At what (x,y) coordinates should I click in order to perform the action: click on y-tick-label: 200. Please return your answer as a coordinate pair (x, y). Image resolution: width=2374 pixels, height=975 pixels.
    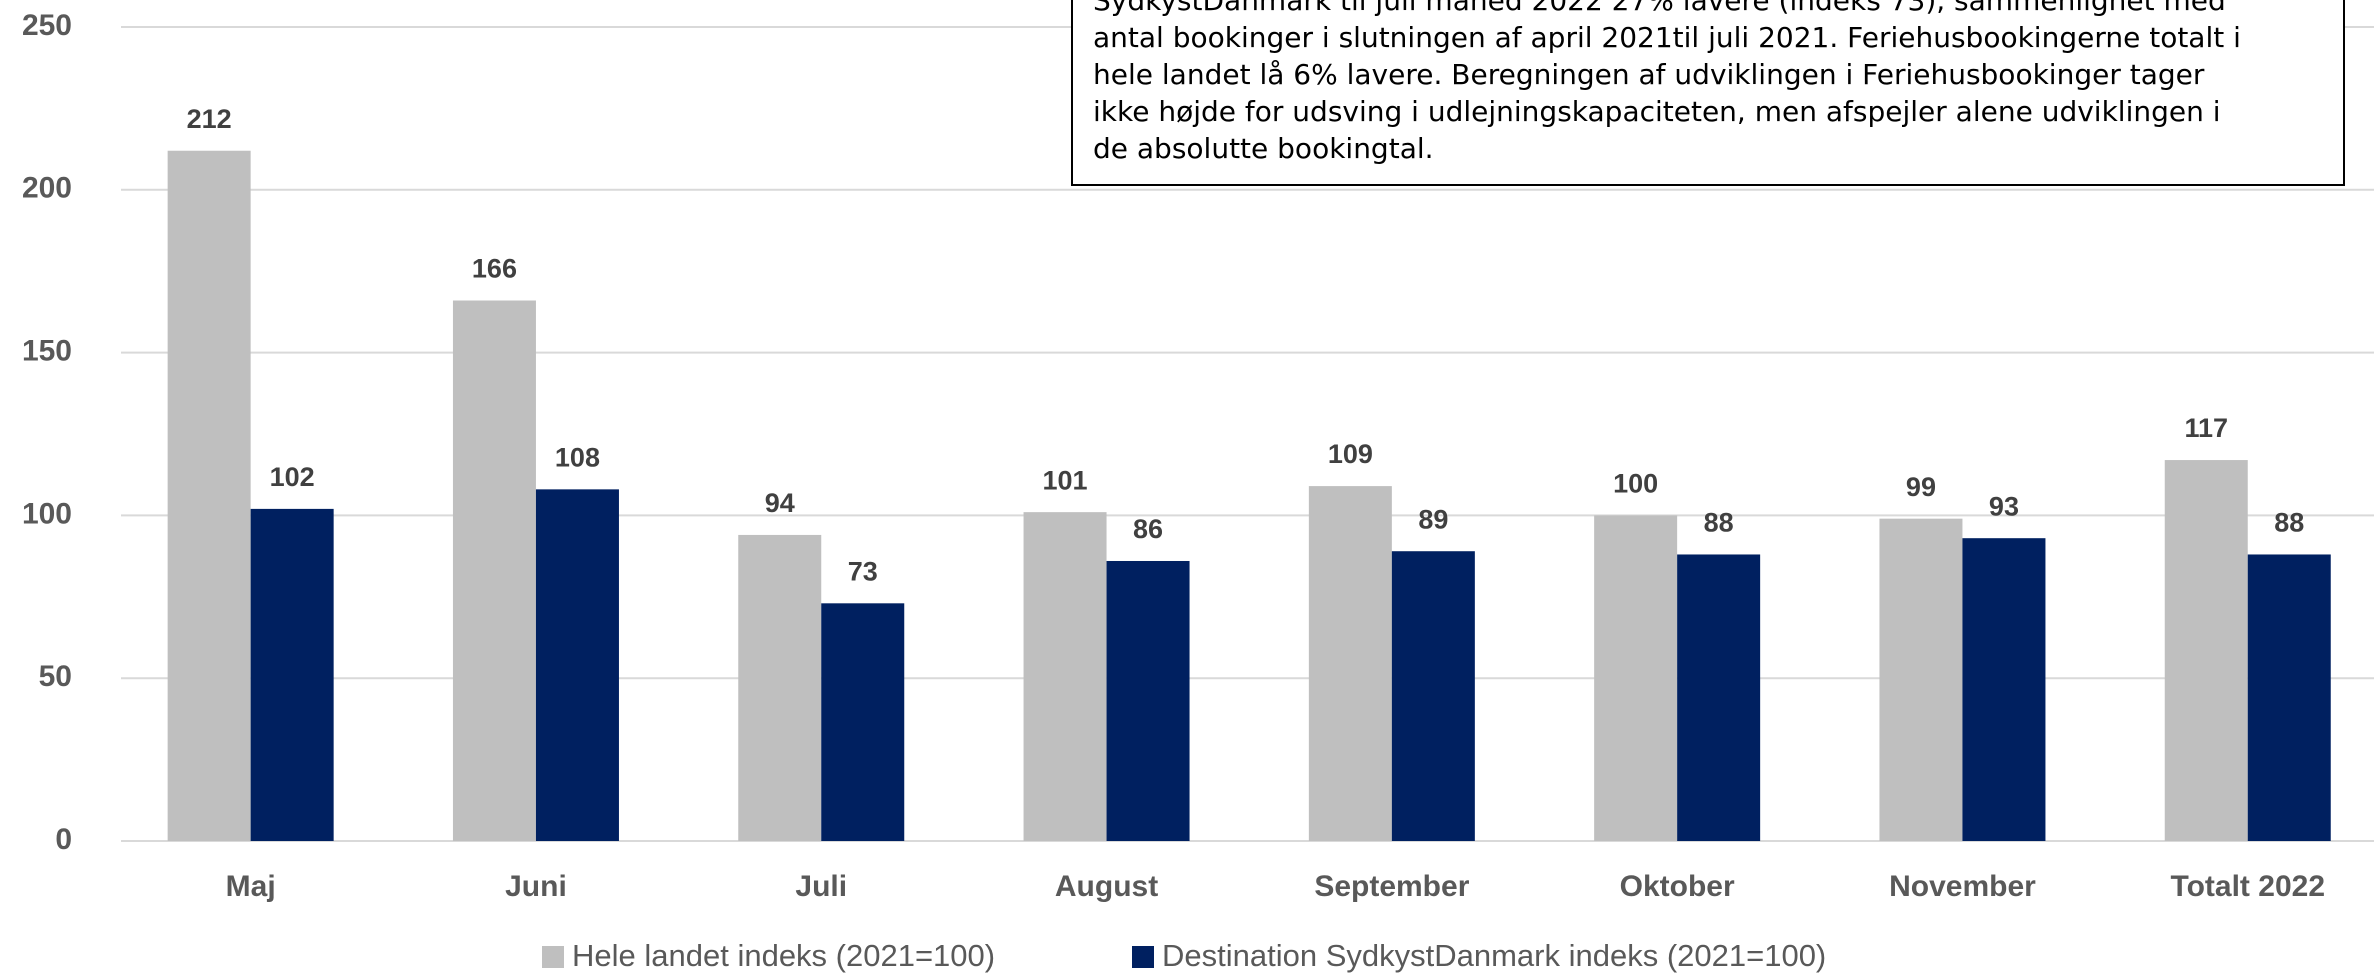
    Looking at the image, I should click on (47, 188).